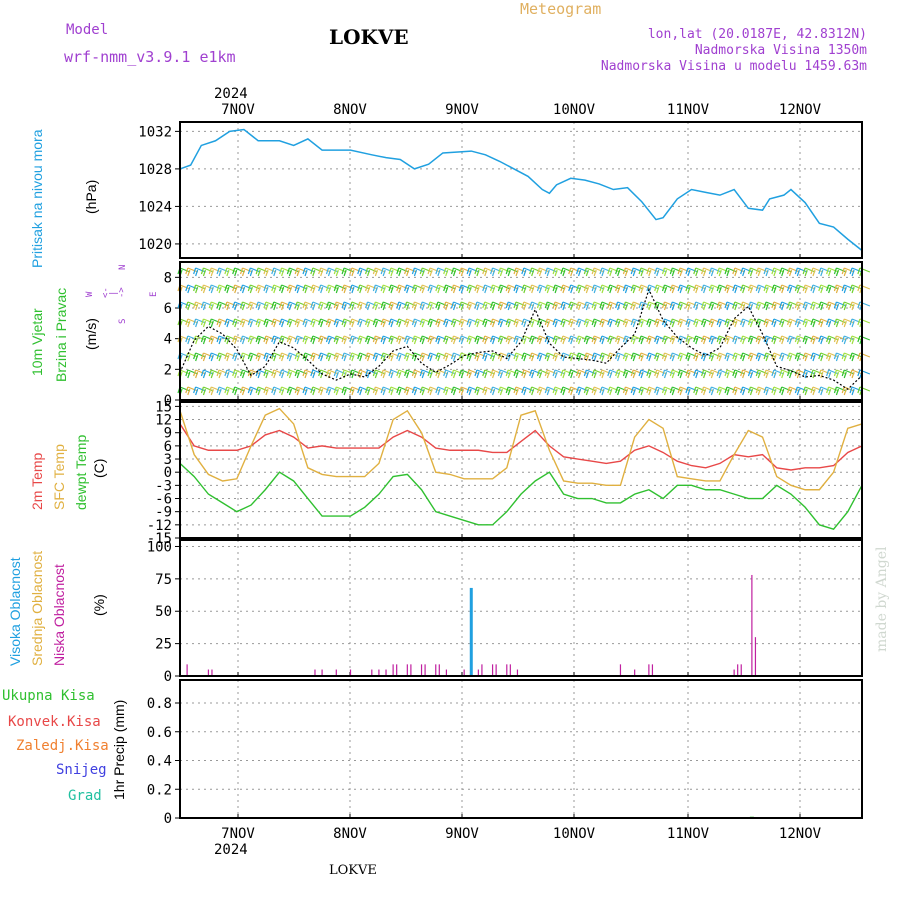 This screenshot has height=900, width=900. I want to click on temp-tick-label-9: -12, so click(159, 526).